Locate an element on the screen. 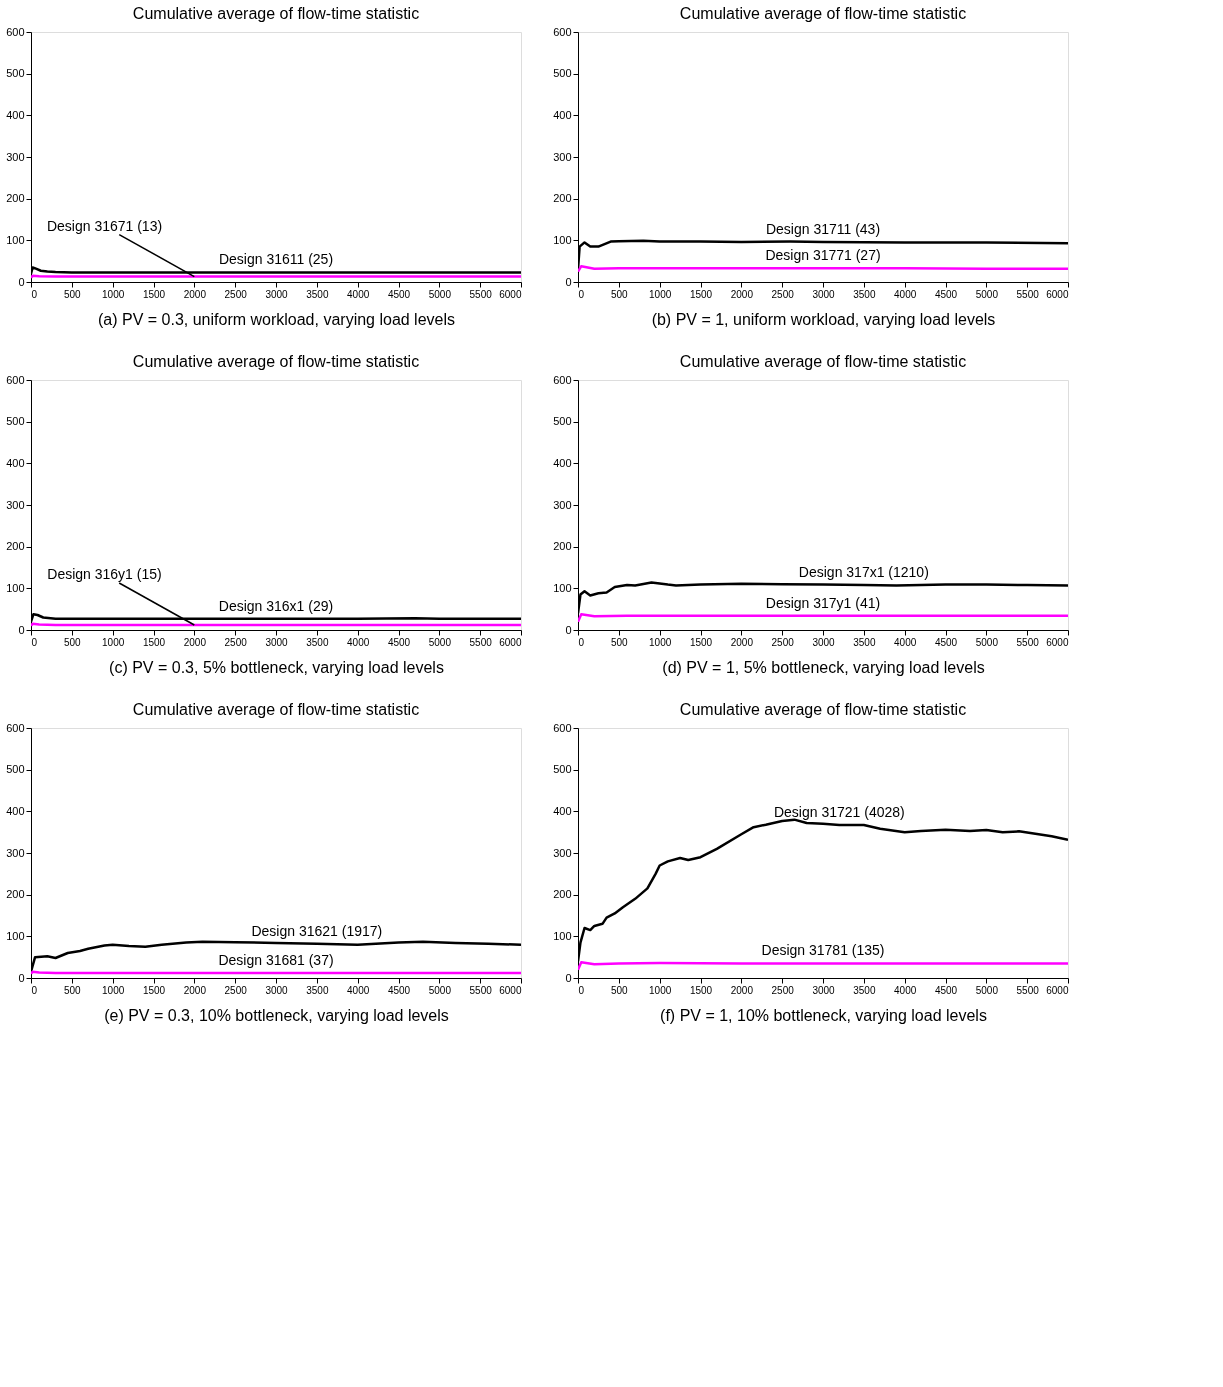  series-label: Design 316x1 (29) is located at coordinates (276, 605).